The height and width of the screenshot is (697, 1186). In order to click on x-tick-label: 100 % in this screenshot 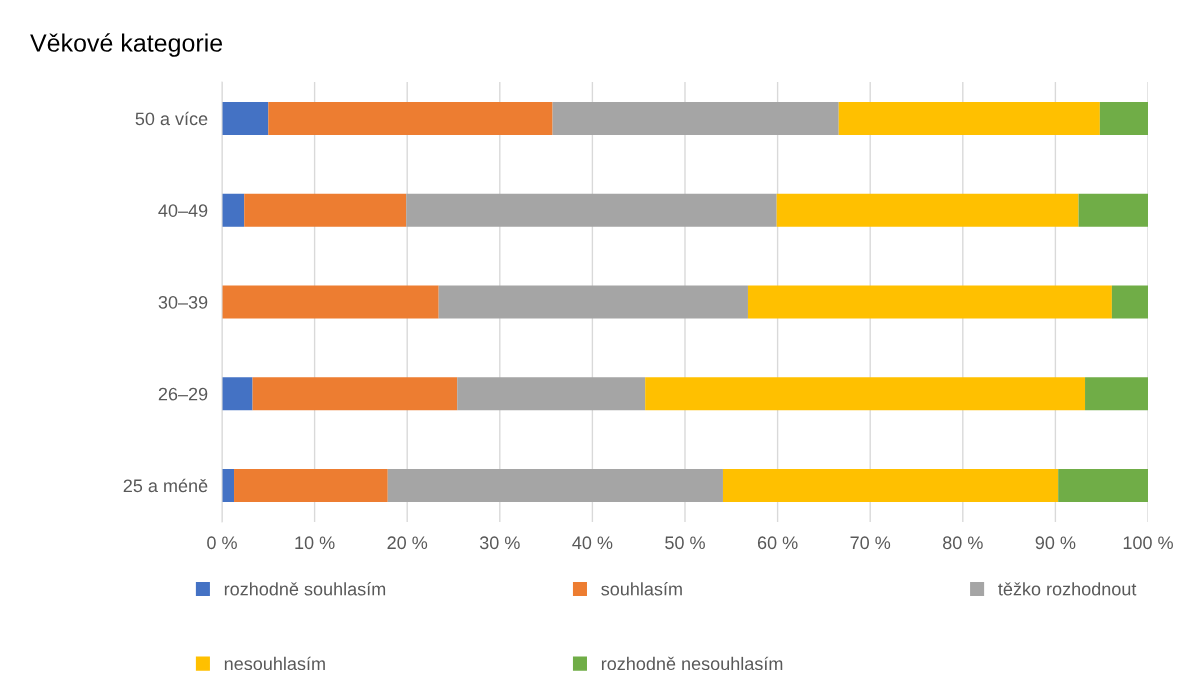, I will do `click(1148, 543)`.